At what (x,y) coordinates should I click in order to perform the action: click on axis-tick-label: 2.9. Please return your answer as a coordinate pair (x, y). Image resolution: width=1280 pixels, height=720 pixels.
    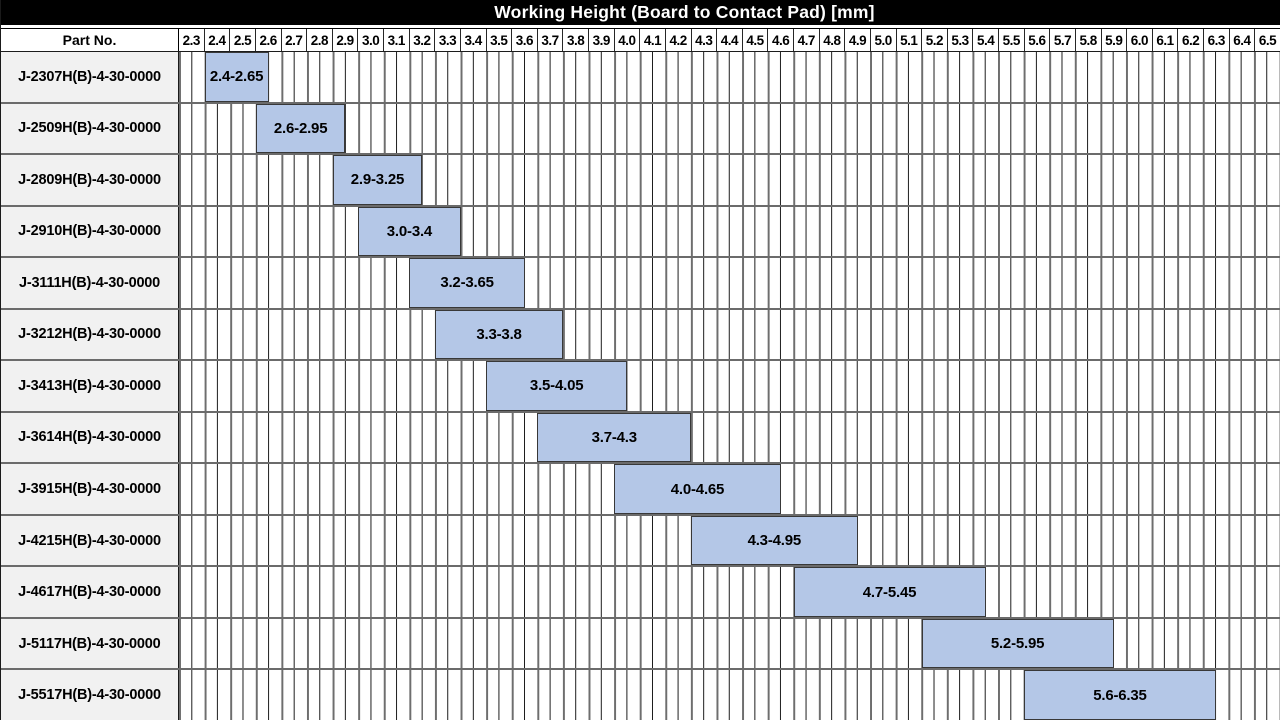
    Looking at the image, I should click on (344, 40).